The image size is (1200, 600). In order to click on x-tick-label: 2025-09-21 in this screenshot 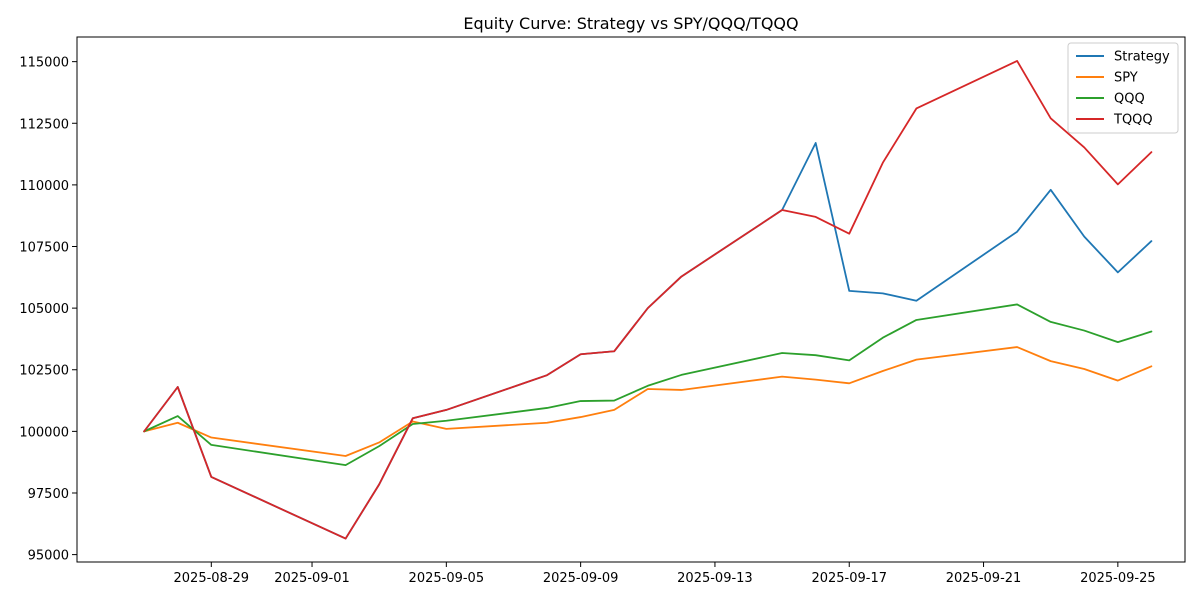, I will do `click(984, 578)`.